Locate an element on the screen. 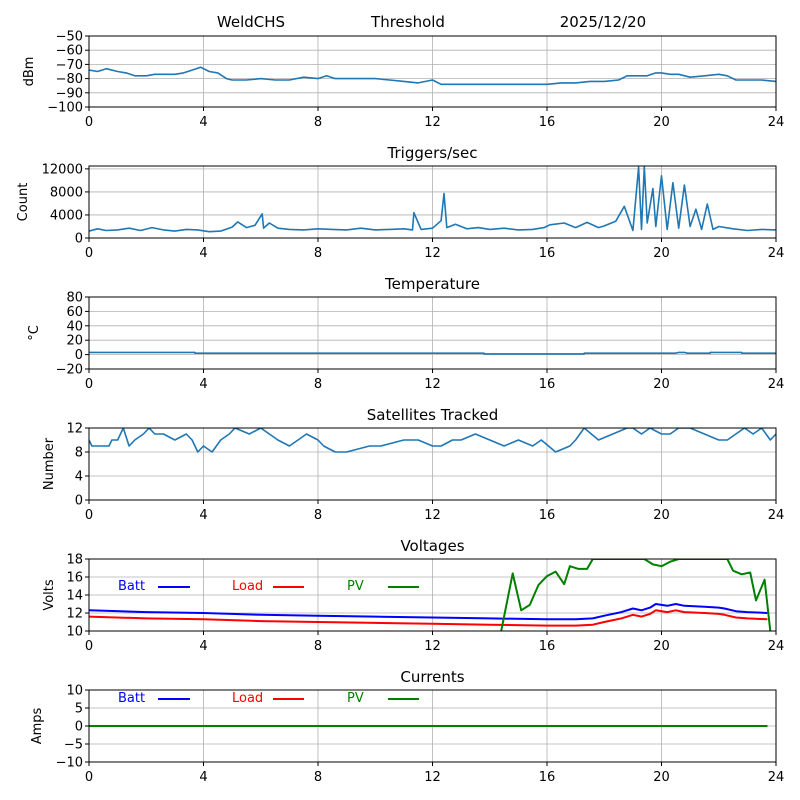 Image resolution: width=800 pixels, height=800 pixels. y-axis-label: °C is located at coordinates (34, 333).